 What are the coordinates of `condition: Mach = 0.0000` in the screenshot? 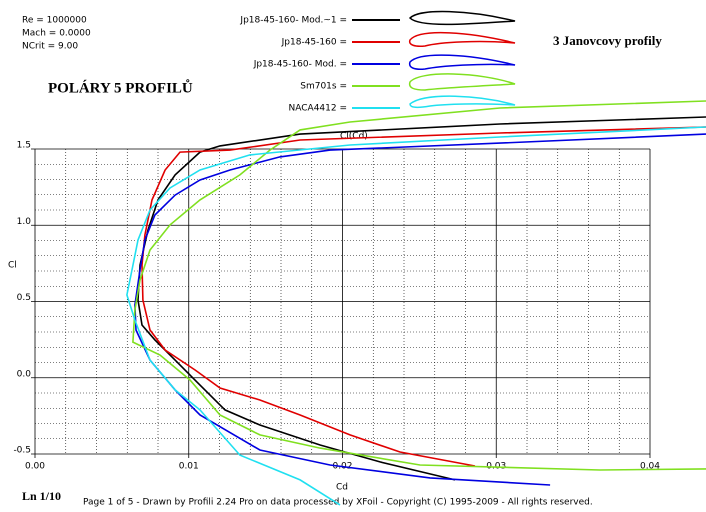 It's located at (56, 34).